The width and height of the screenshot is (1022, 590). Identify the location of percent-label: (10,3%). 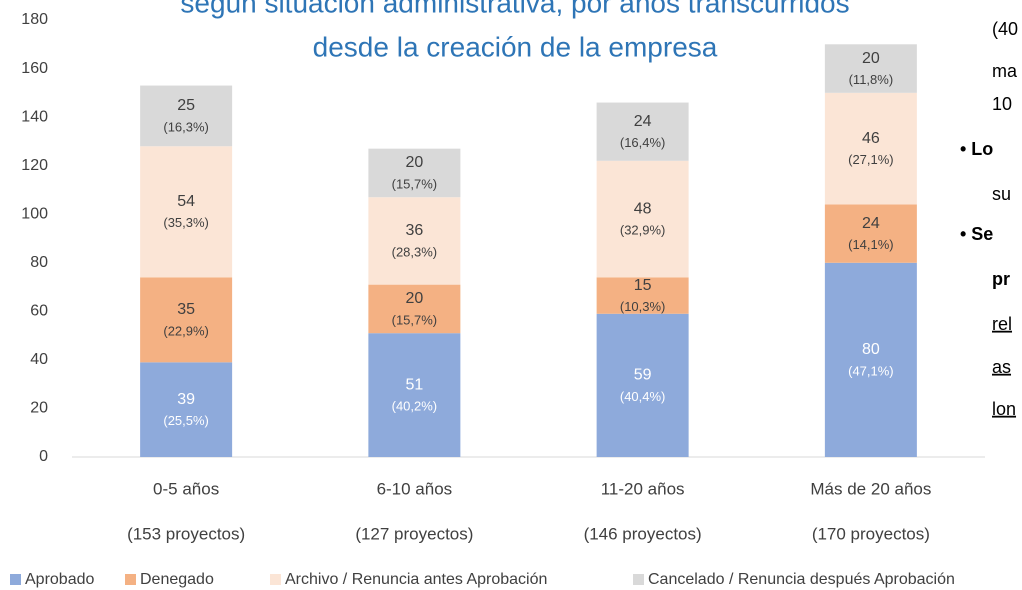
(643, 306).